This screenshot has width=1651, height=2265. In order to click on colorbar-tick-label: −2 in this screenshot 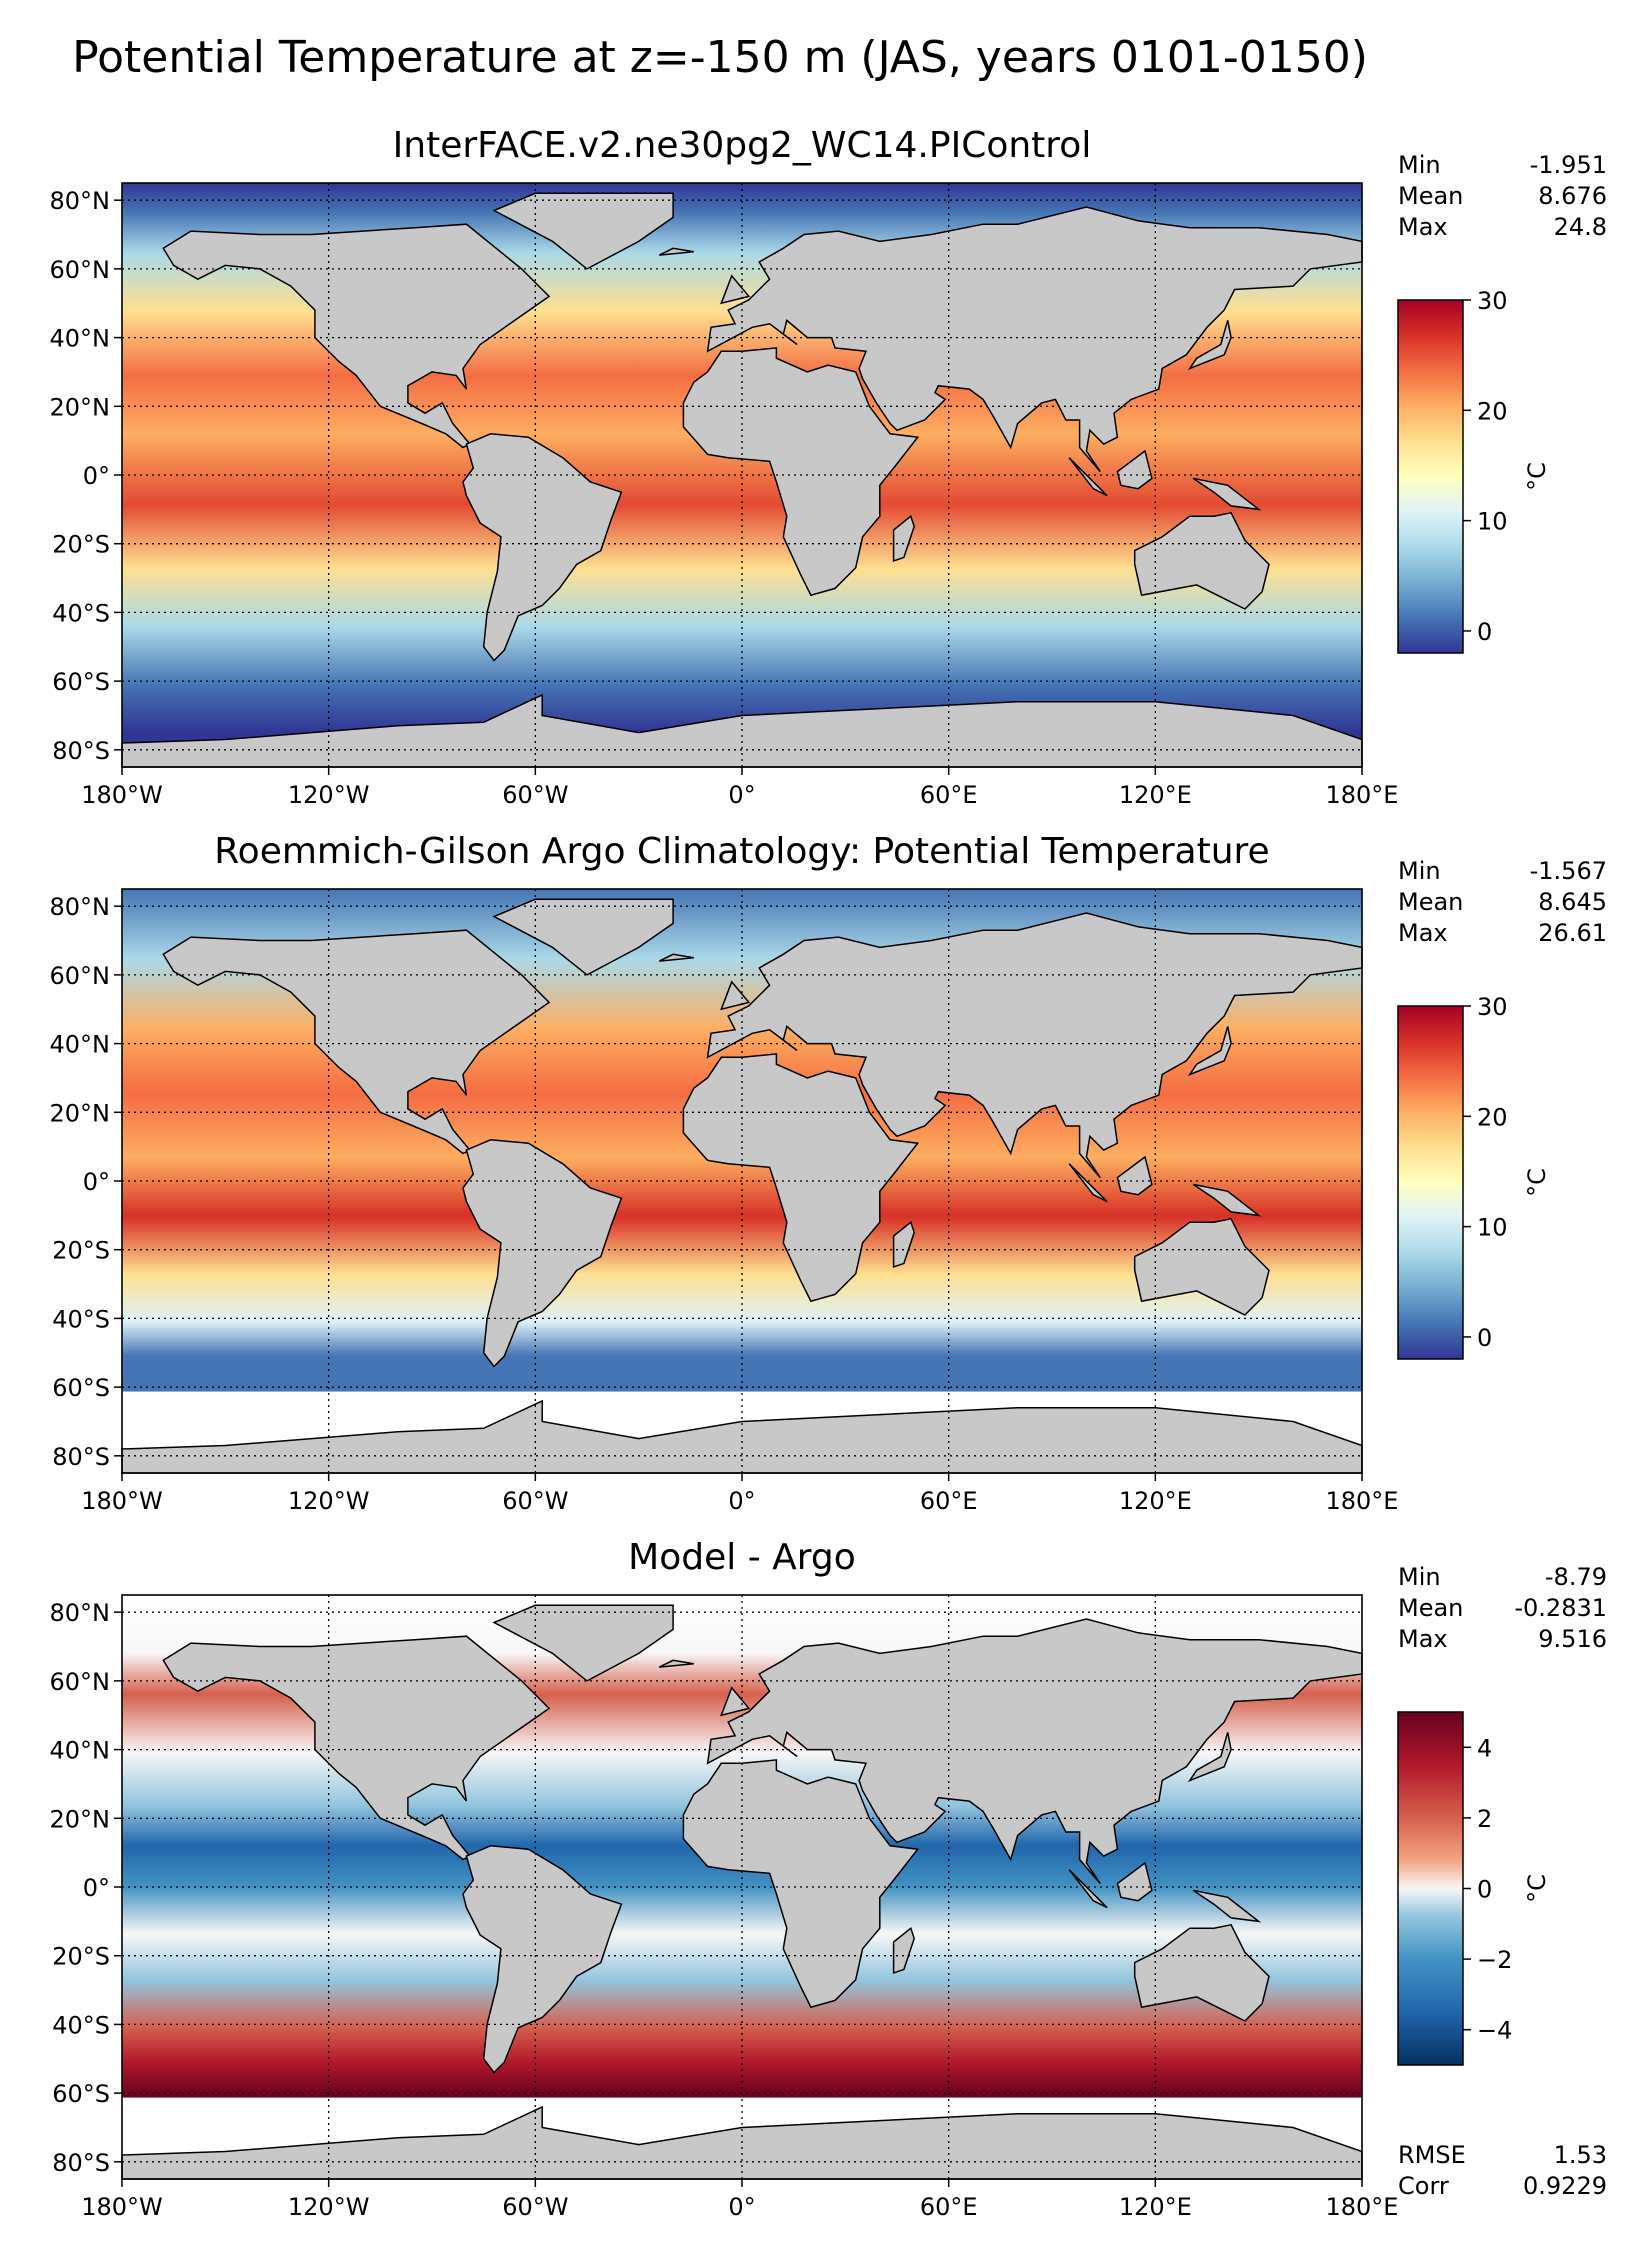, I will do `click(1494, 1960)`.